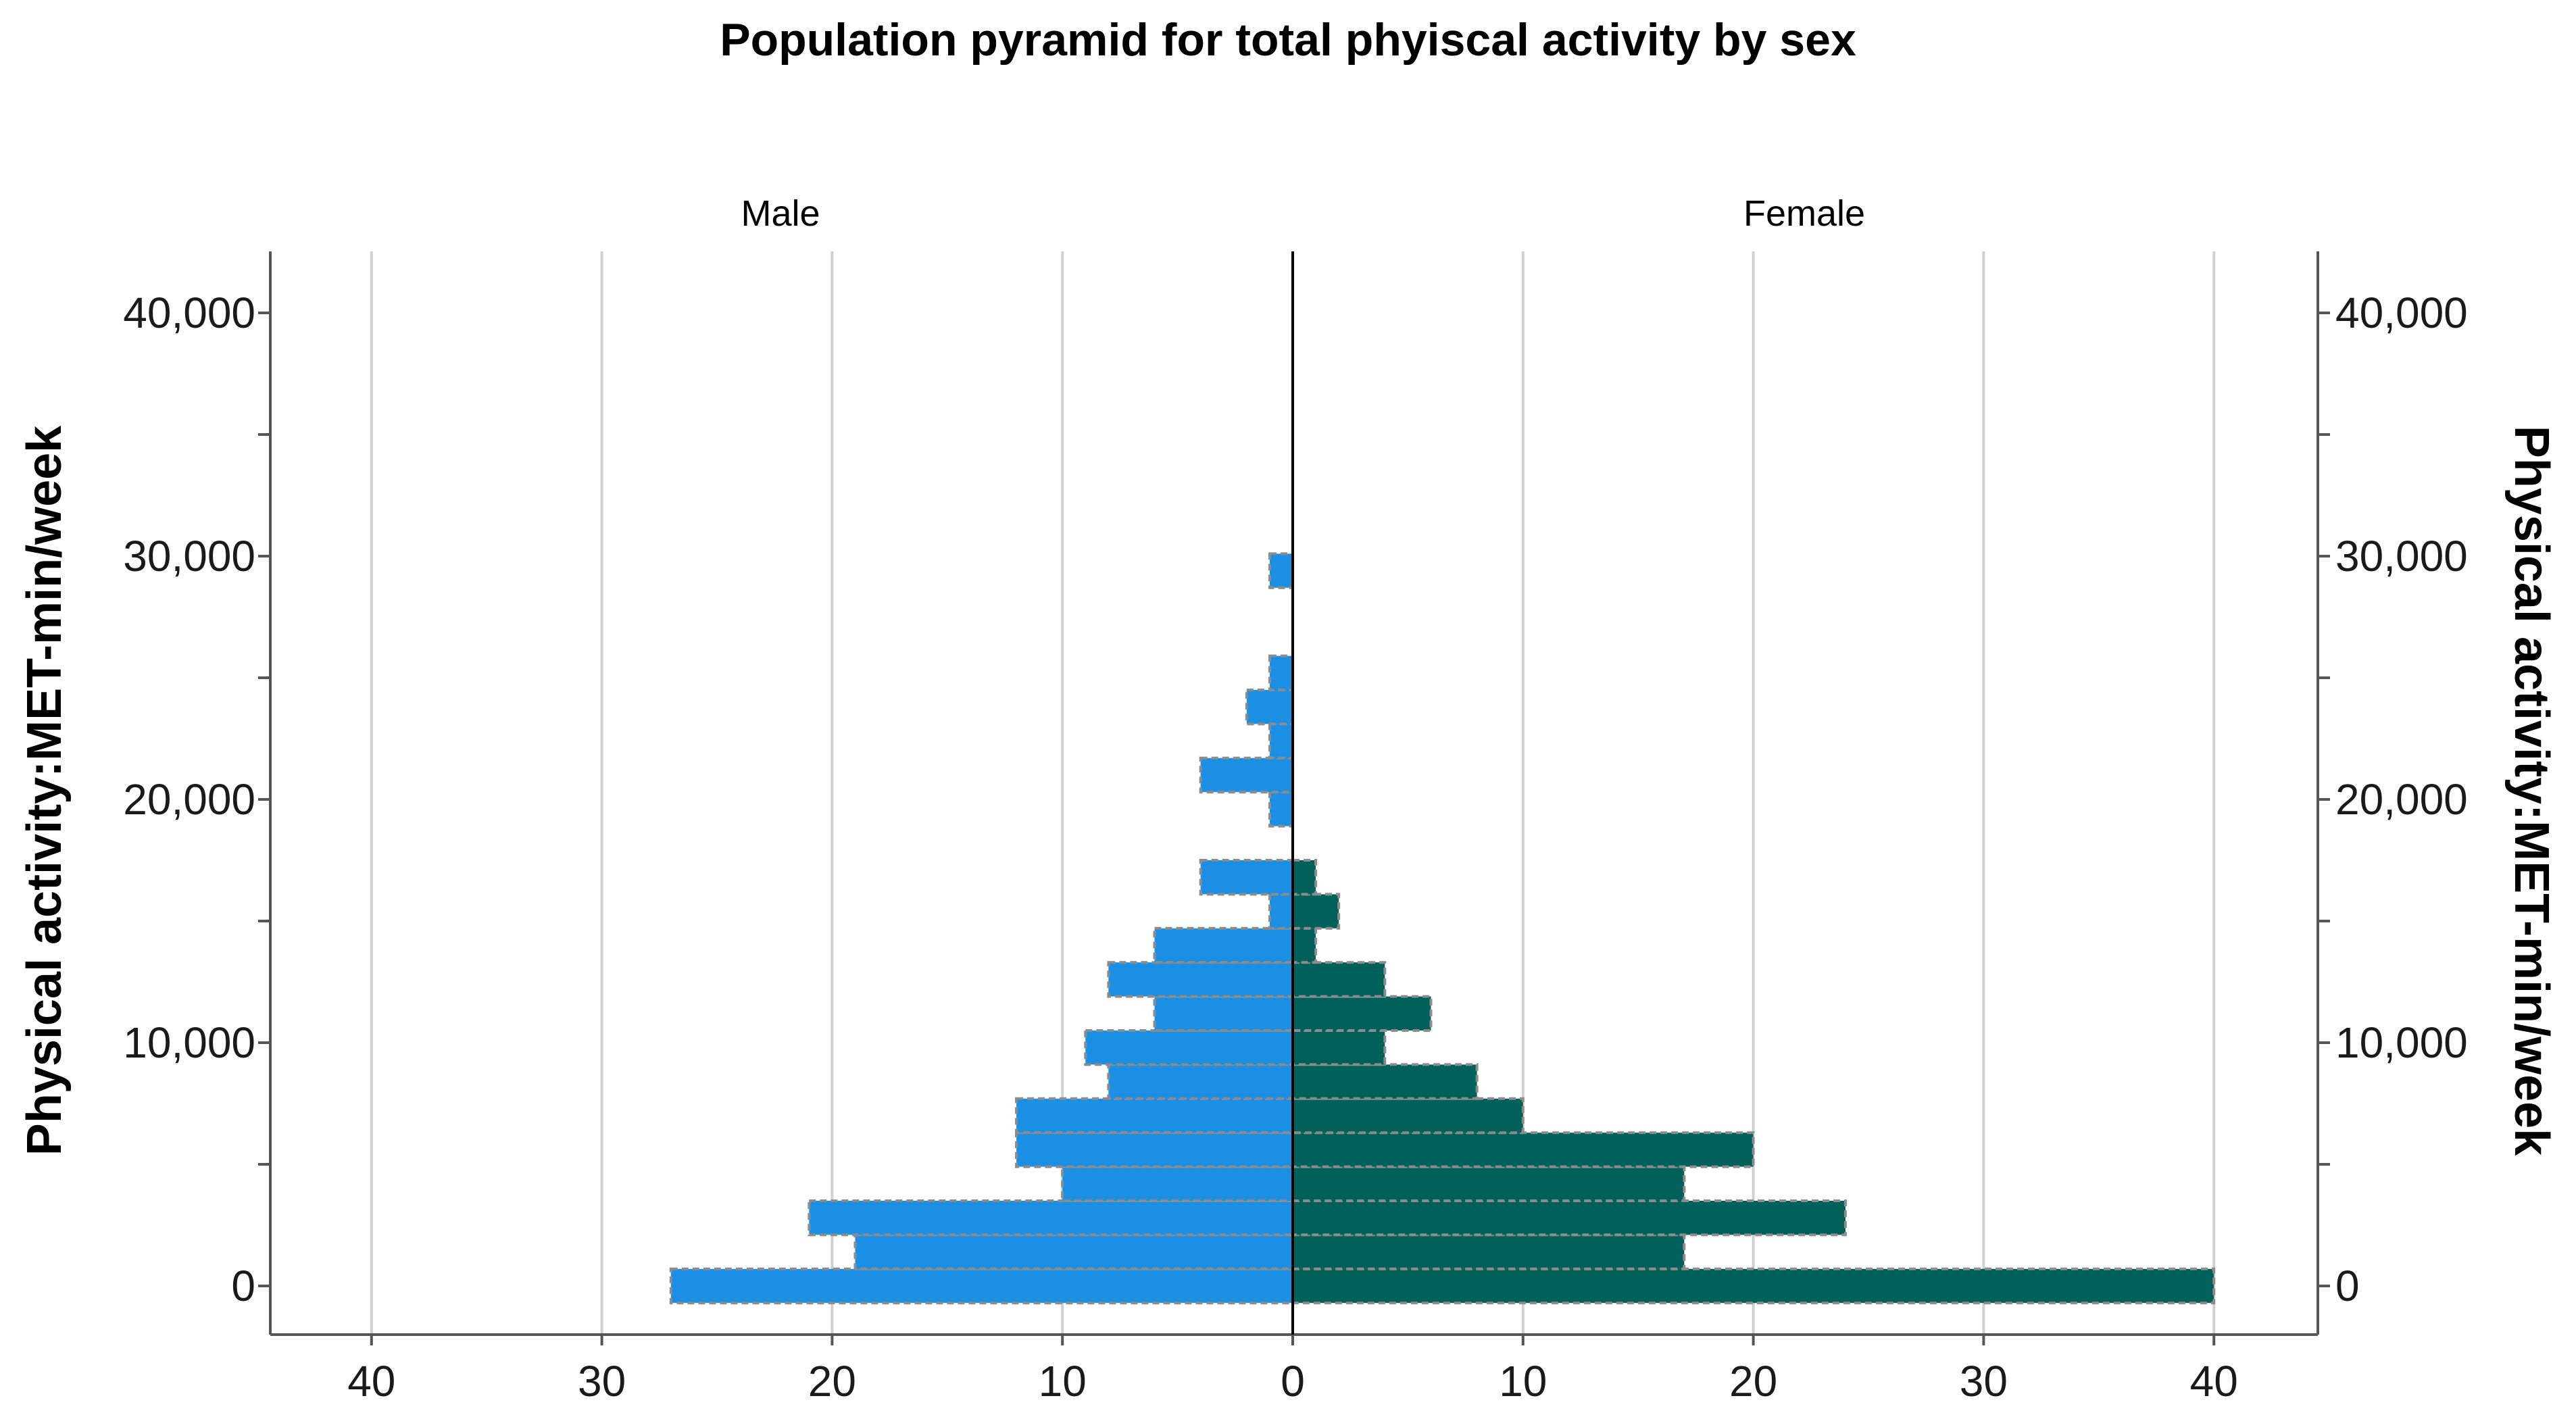 The width and height of the screenshot is (2576, 1415). What do you see at coordinates (2531, 791) in the screenshot?
I see `y-axis-title-right: Physical activity:MET-min/week` at bounding box center [2531, 791].